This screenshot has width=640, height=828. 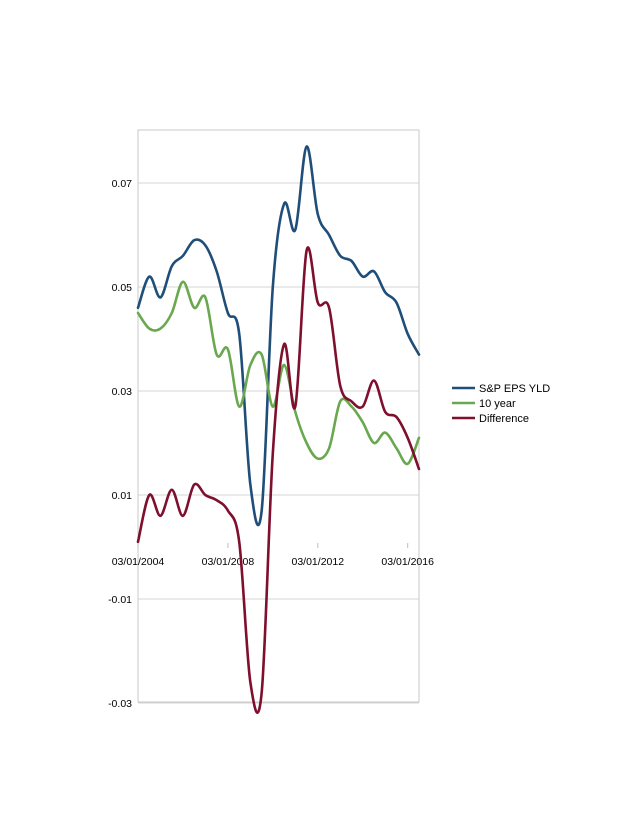 What do you see at coordinates (122, 184) in the screenshot?
I see `y-tick-label: 0.07` at bounding box center [122, 184].